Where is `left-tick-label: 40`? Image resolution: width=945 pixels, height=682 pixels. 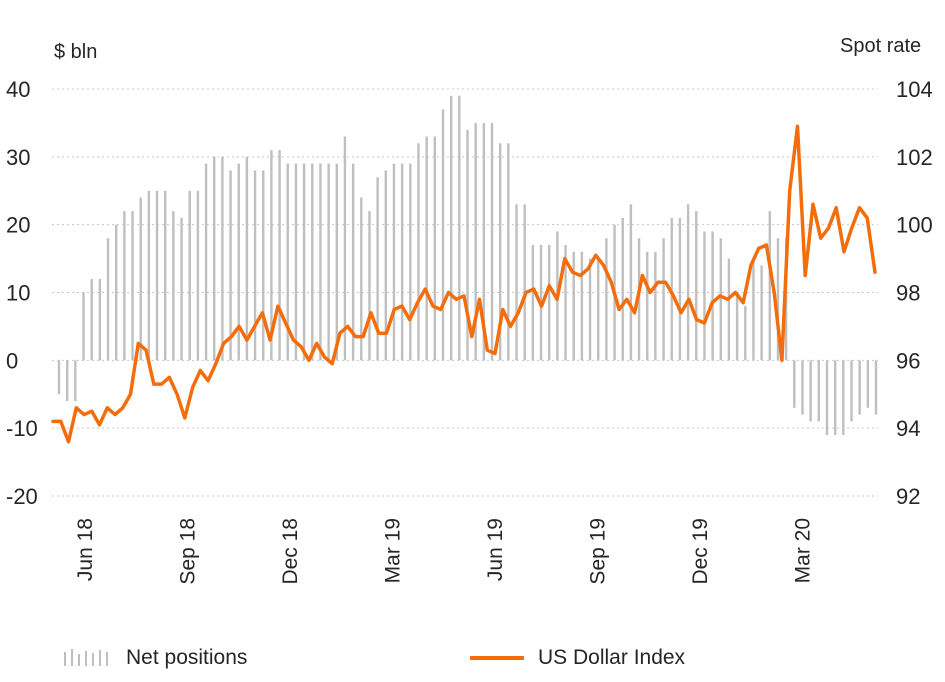
left-tick-label: 40 is located at coordinates (18, 89).